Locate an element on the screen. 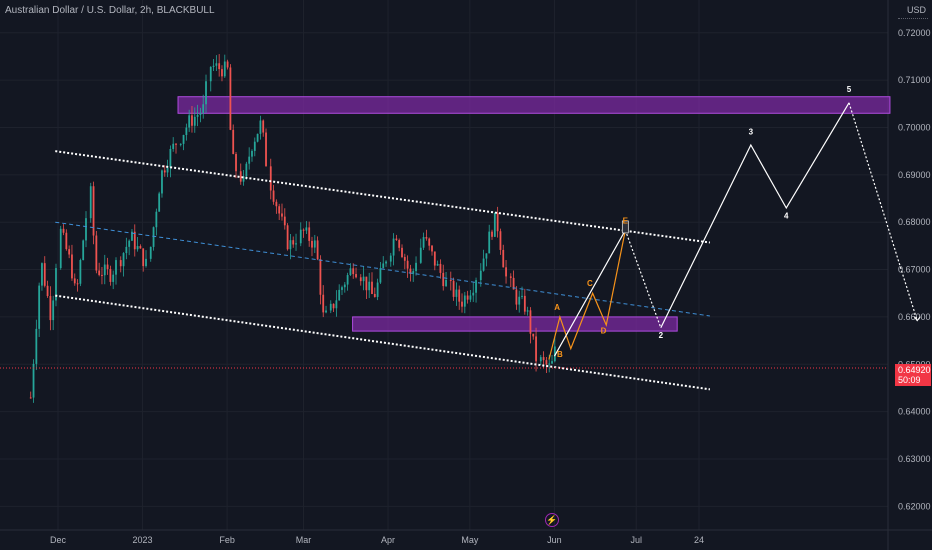 This screenshot has width=932, height=550. wave-label: 2 is located at coordinates (661, 335).